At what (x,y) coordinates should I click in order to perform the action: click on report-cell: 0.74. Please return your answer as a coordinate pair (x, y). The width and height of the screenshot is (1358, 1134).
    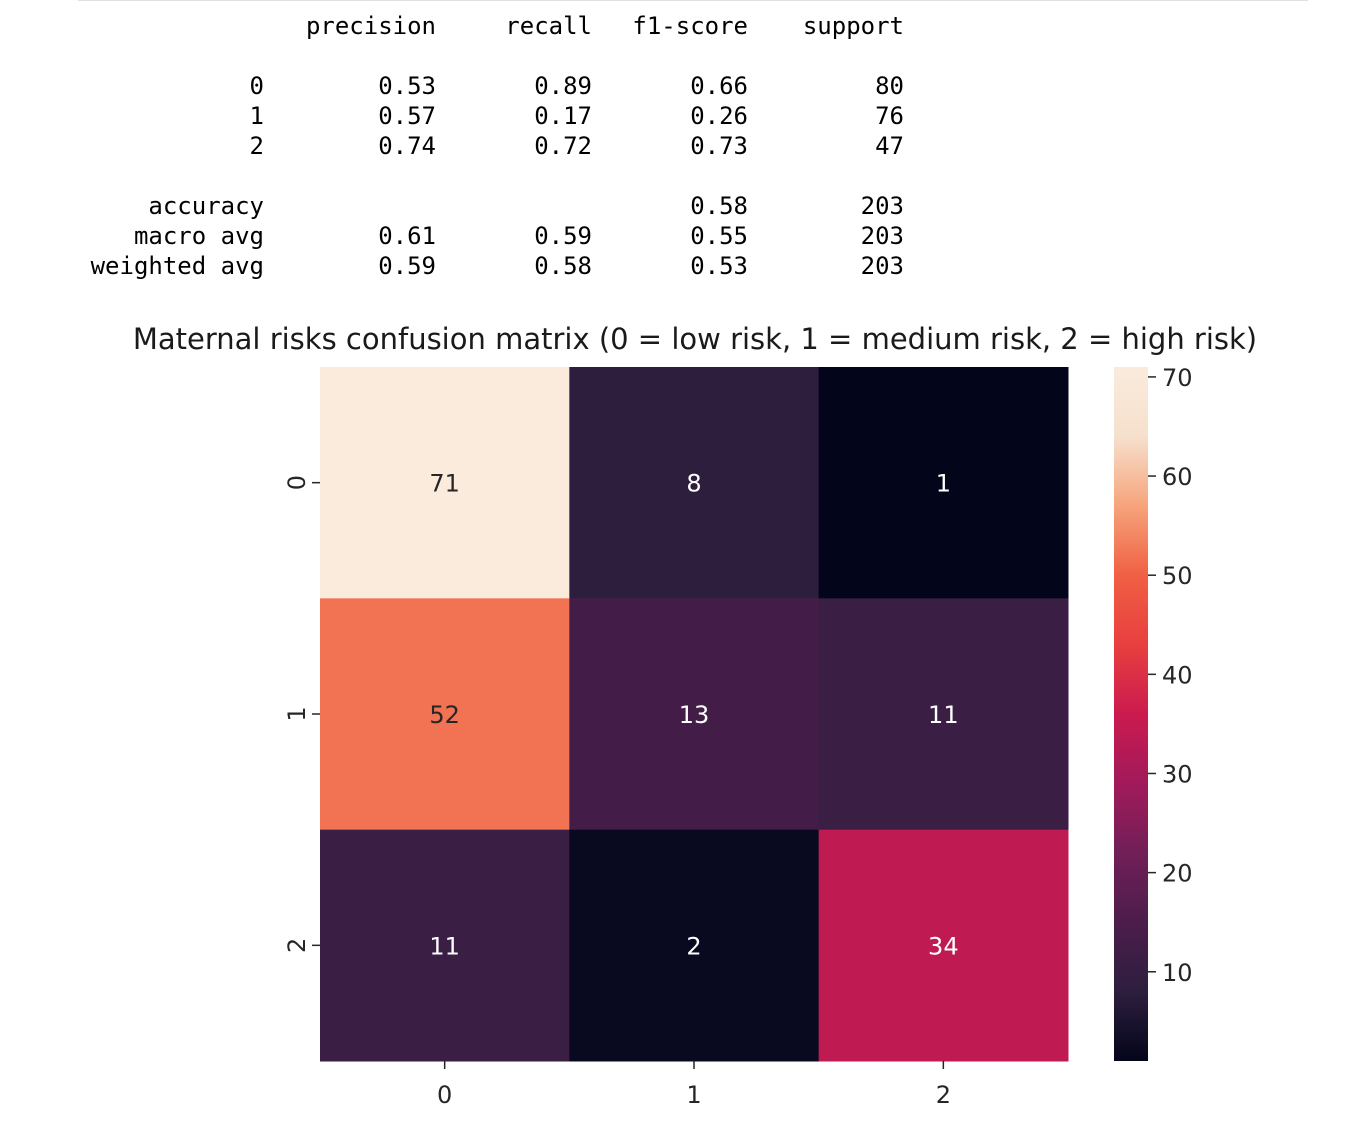
    Looking at the image, I should click on (407, 146).